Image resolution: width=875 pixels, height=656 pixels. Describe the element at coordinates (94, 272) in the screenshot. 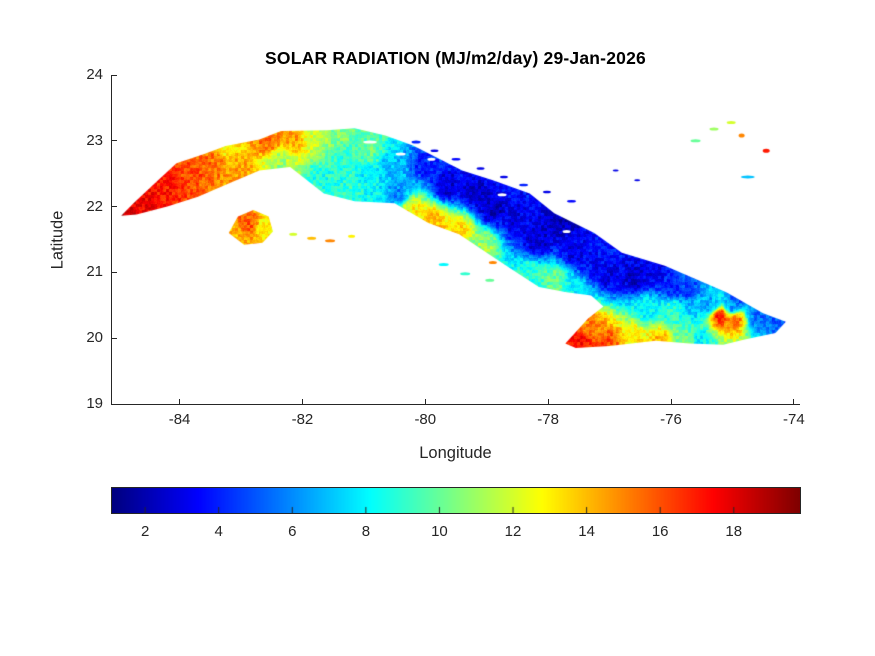

I see `y-tick-label: 21` at that location.